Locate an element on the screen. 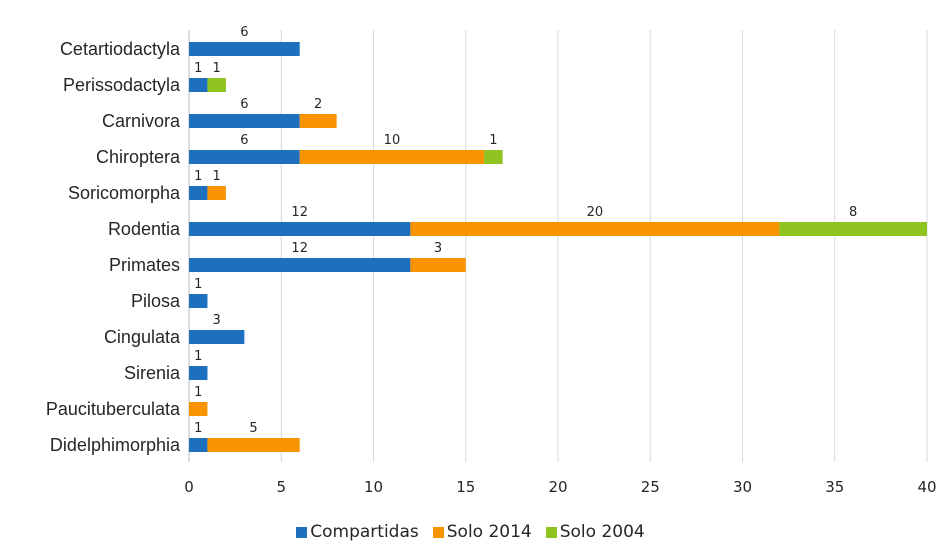 The width and height of the screenshot is (941, 546). x-tick-label: 30 is located at coordinates (742, 487).